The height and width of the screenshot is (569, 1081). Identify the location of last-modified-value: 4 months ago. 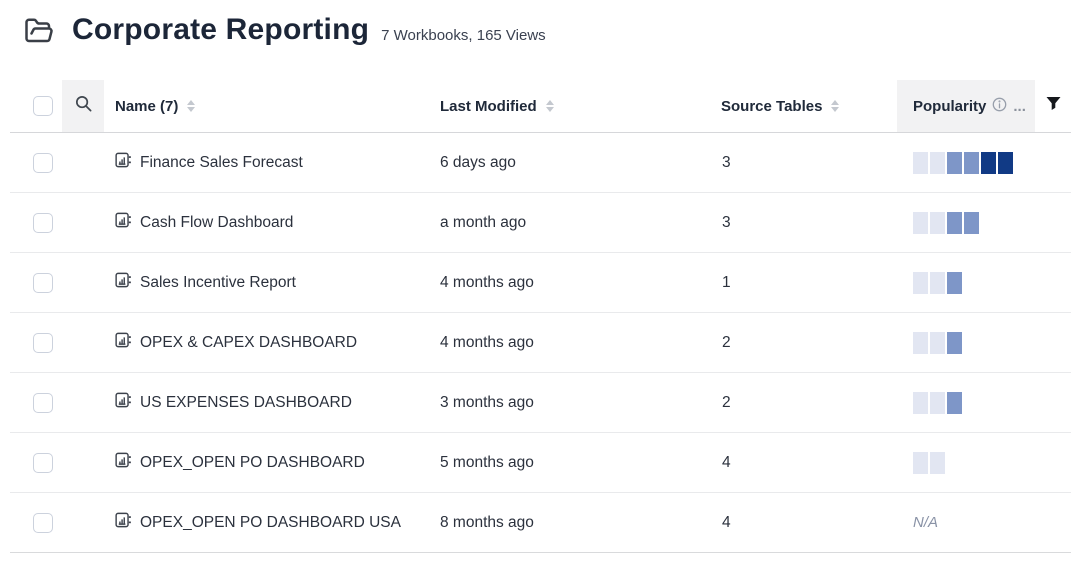
(487, 282).